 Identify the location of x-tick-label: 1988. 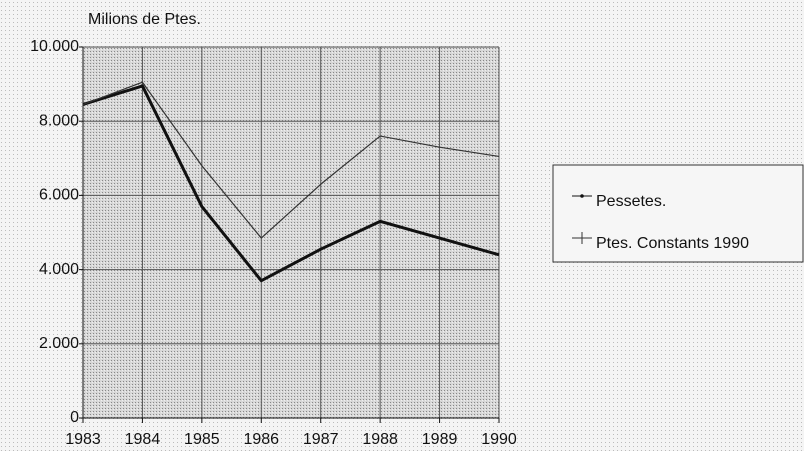
(380, 439).